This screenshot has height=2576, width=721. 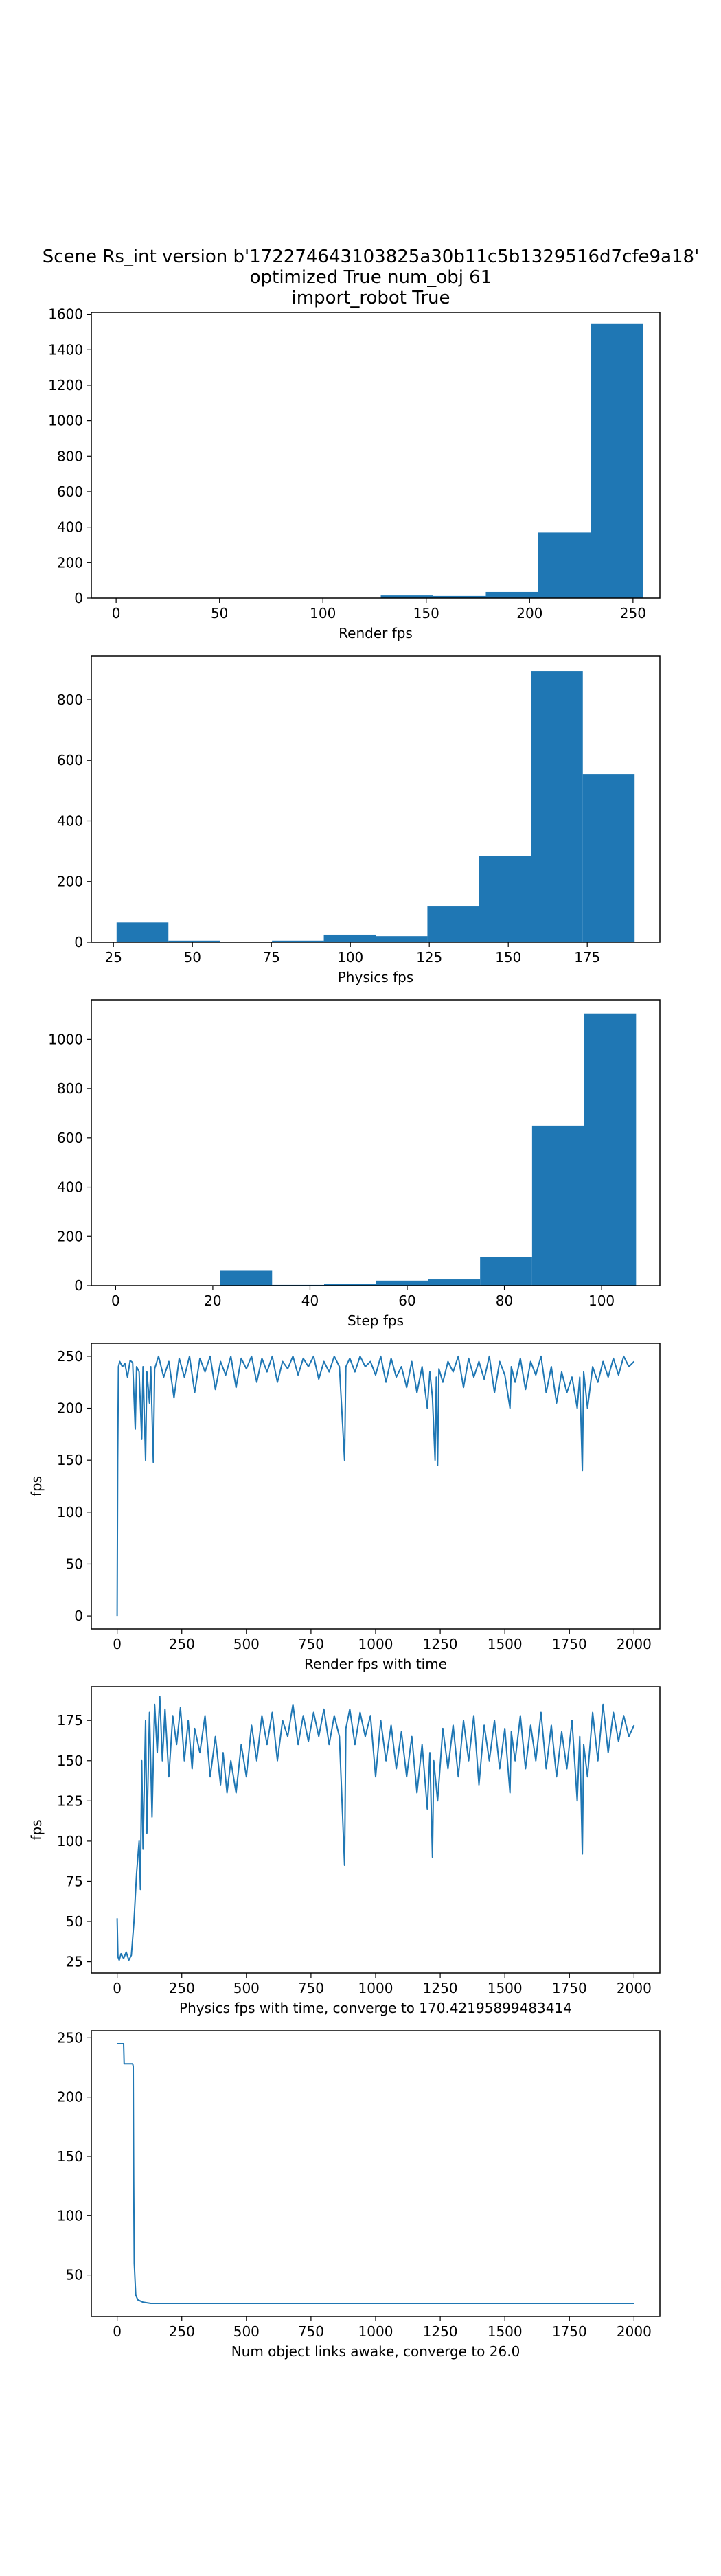 I want to click on y-tick-1200: 1200, so click(x=69, y=385).